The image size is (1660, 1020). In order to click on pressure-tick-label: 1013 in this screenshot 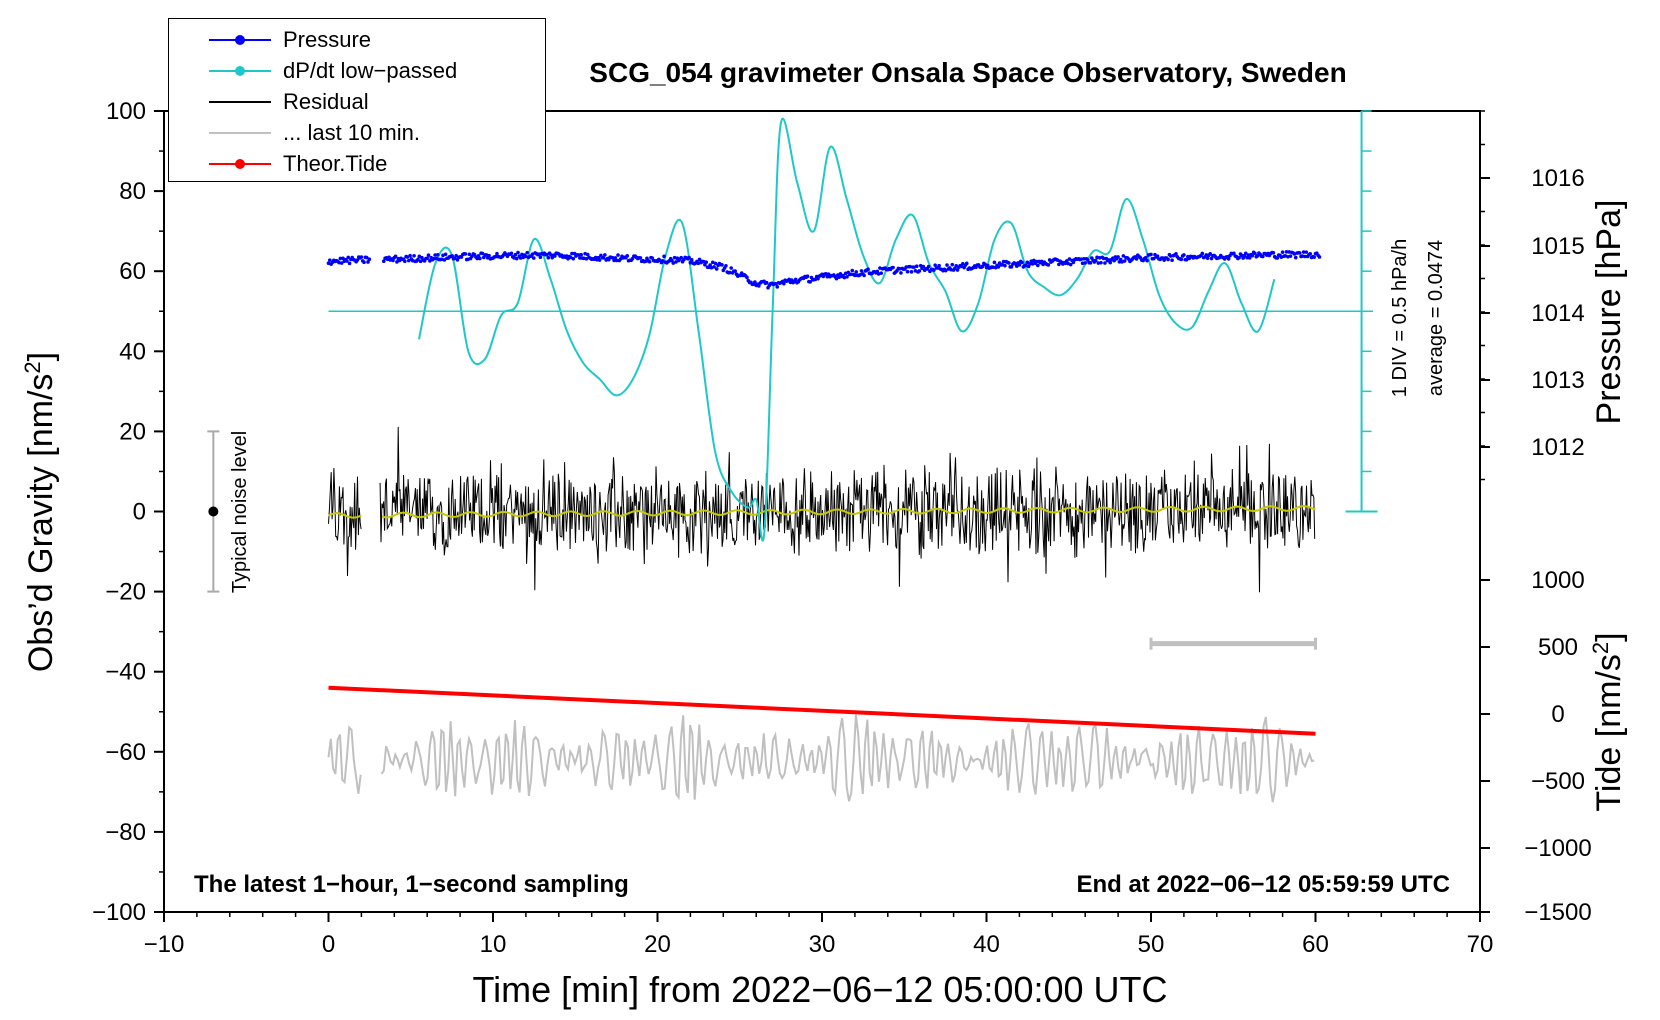, I will do `click(1557, 380)`.